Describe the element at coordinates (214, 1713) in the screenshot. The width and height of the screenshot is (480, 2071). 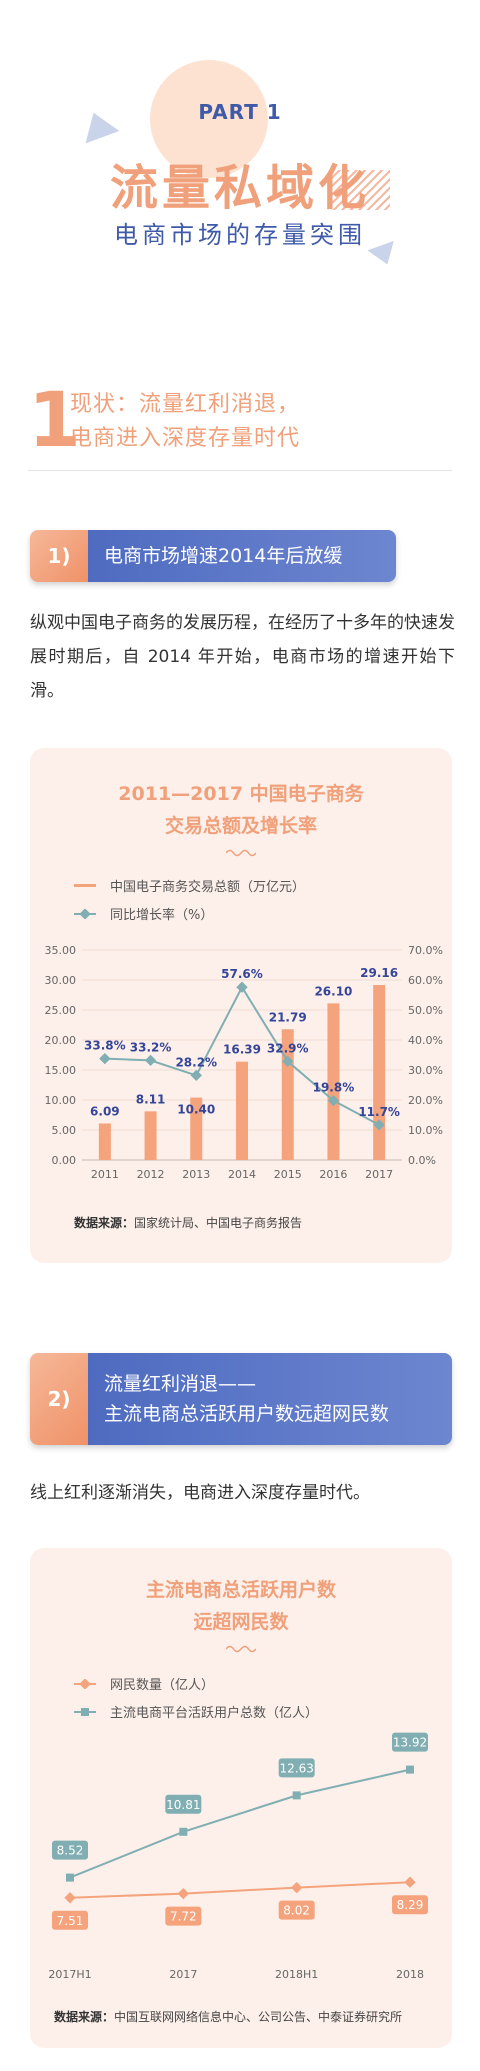
I see `legend-label: 主流电商平台活跃用户总数（亿人）` at that location.